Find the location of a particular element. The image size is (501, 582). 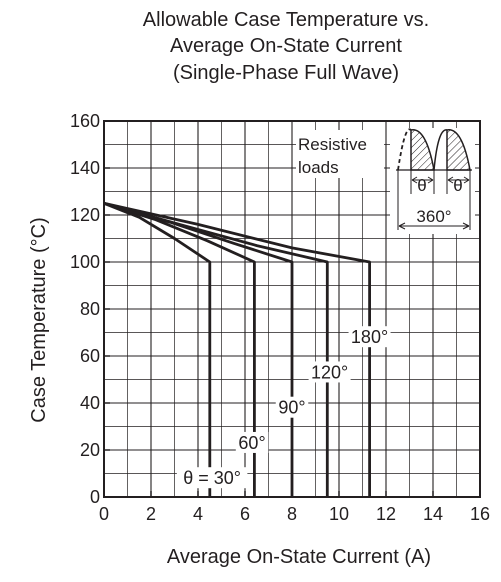

y-tick-labels: 0 20 40 60 80 100 120 140 160 is located at coordinates (85, 309).